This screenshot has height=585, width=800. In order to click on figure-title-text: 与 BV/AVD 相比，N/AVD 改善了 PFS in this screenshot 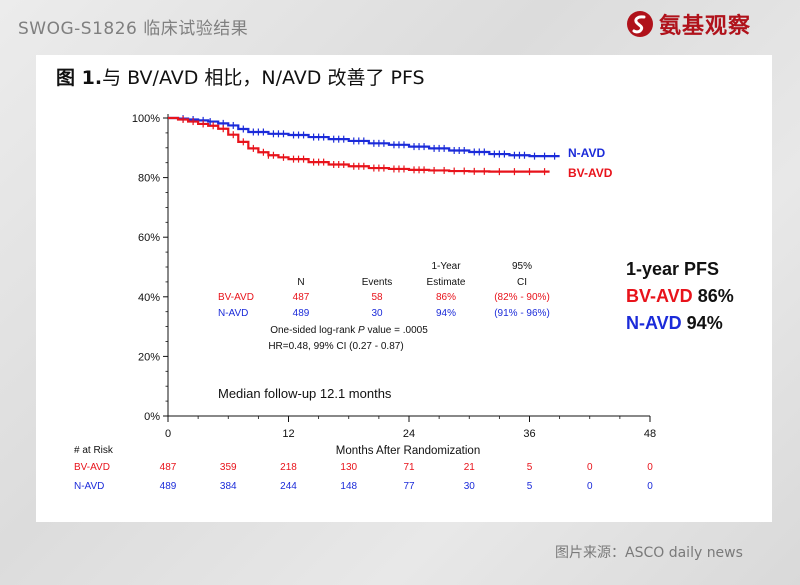, I will do `click(263, 78)`.